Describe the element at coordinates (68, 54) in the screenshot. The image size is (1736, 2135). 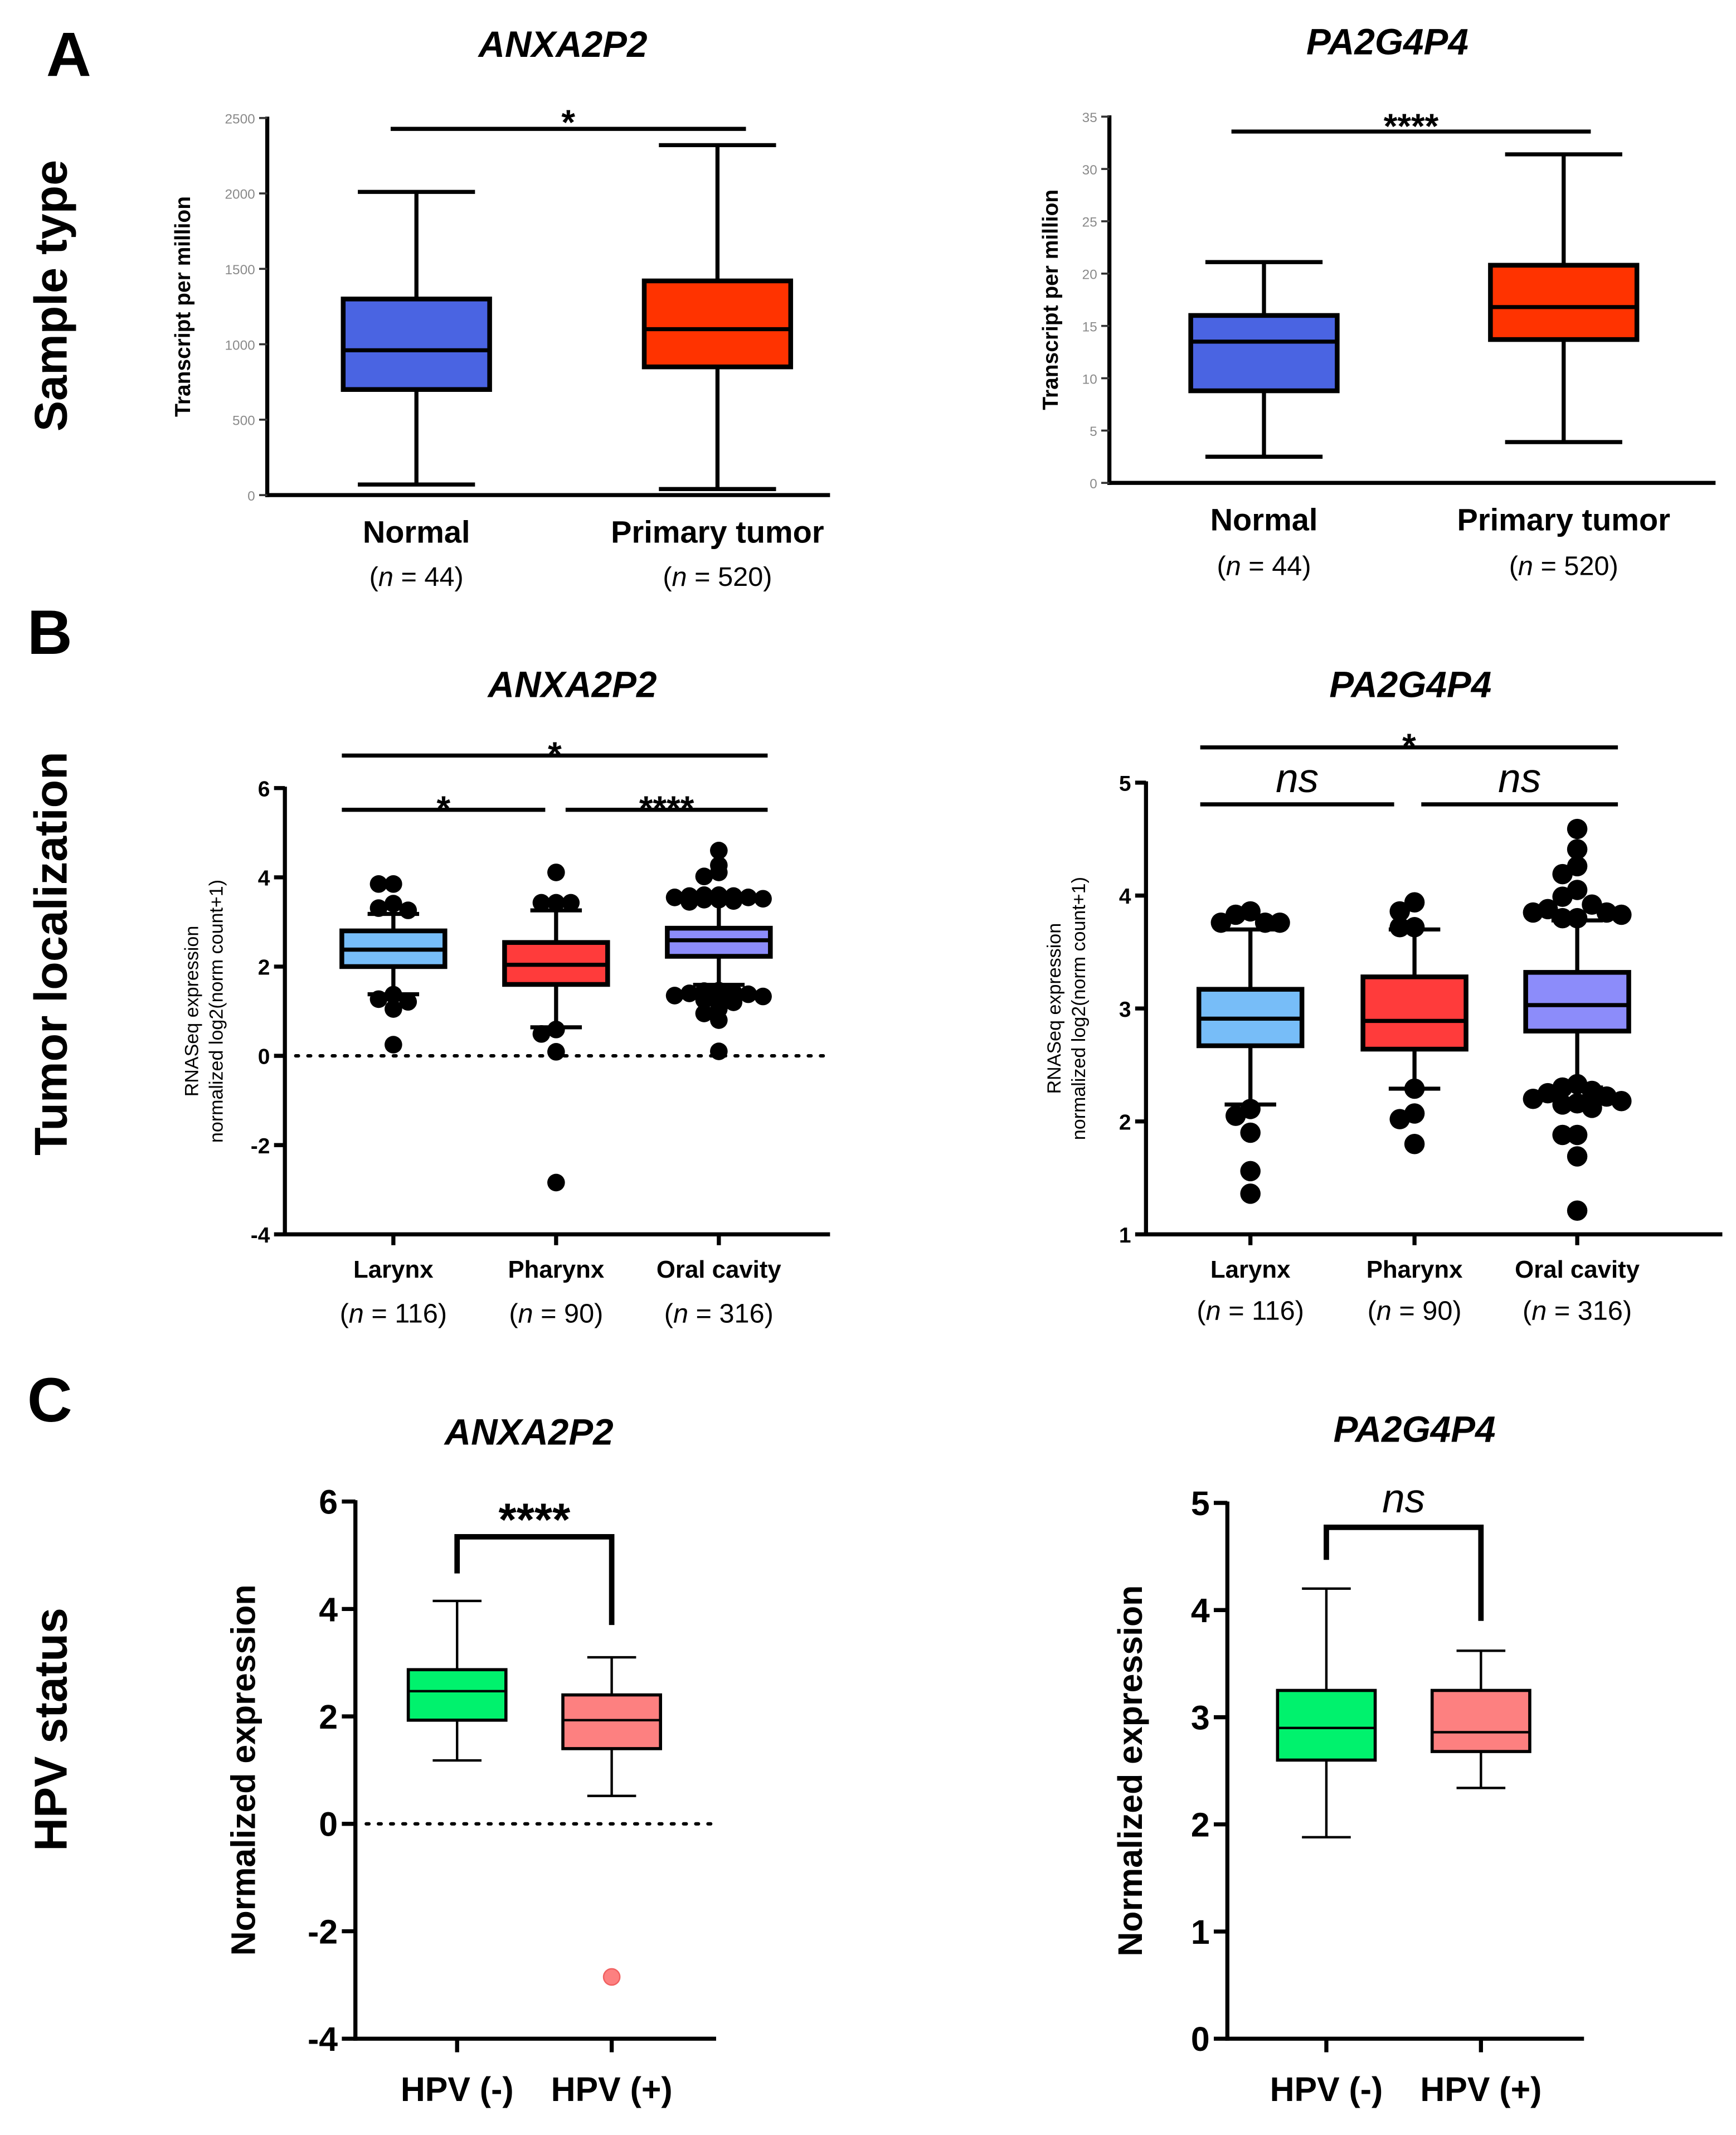
I see `panel-letter-a: A` at that location.